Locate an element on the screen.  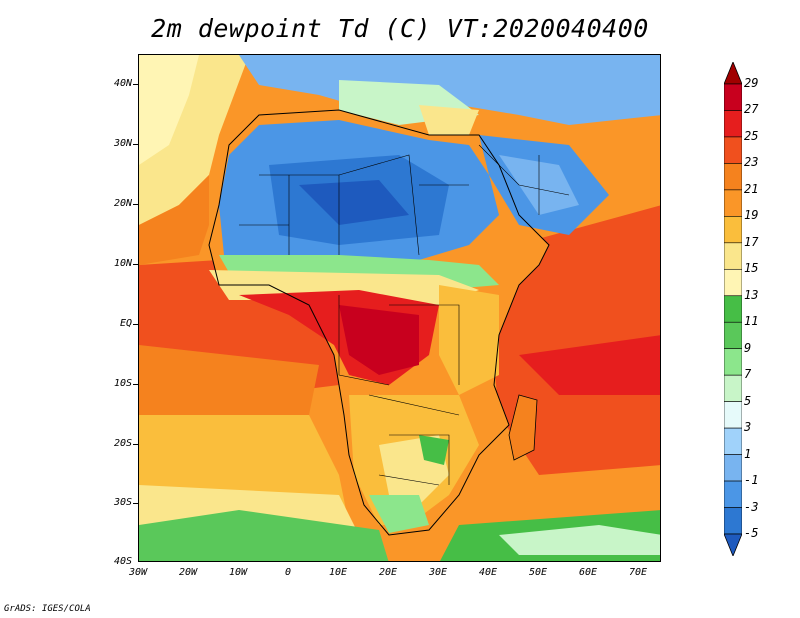
lon-label-30e: 30E is located at coordinates (438, 572).